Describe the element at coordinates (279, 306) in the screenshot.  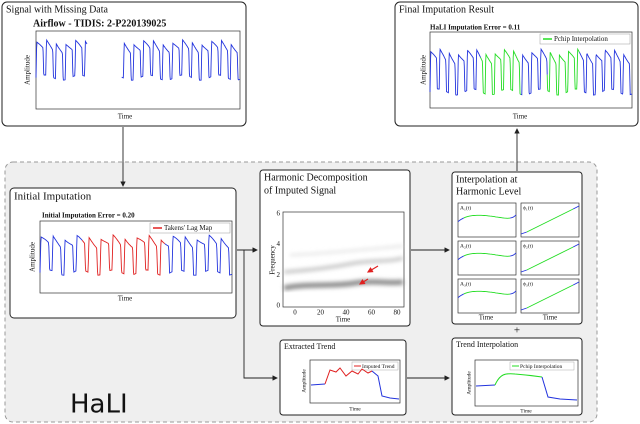
I see `y-tick-label: 0` at that location.